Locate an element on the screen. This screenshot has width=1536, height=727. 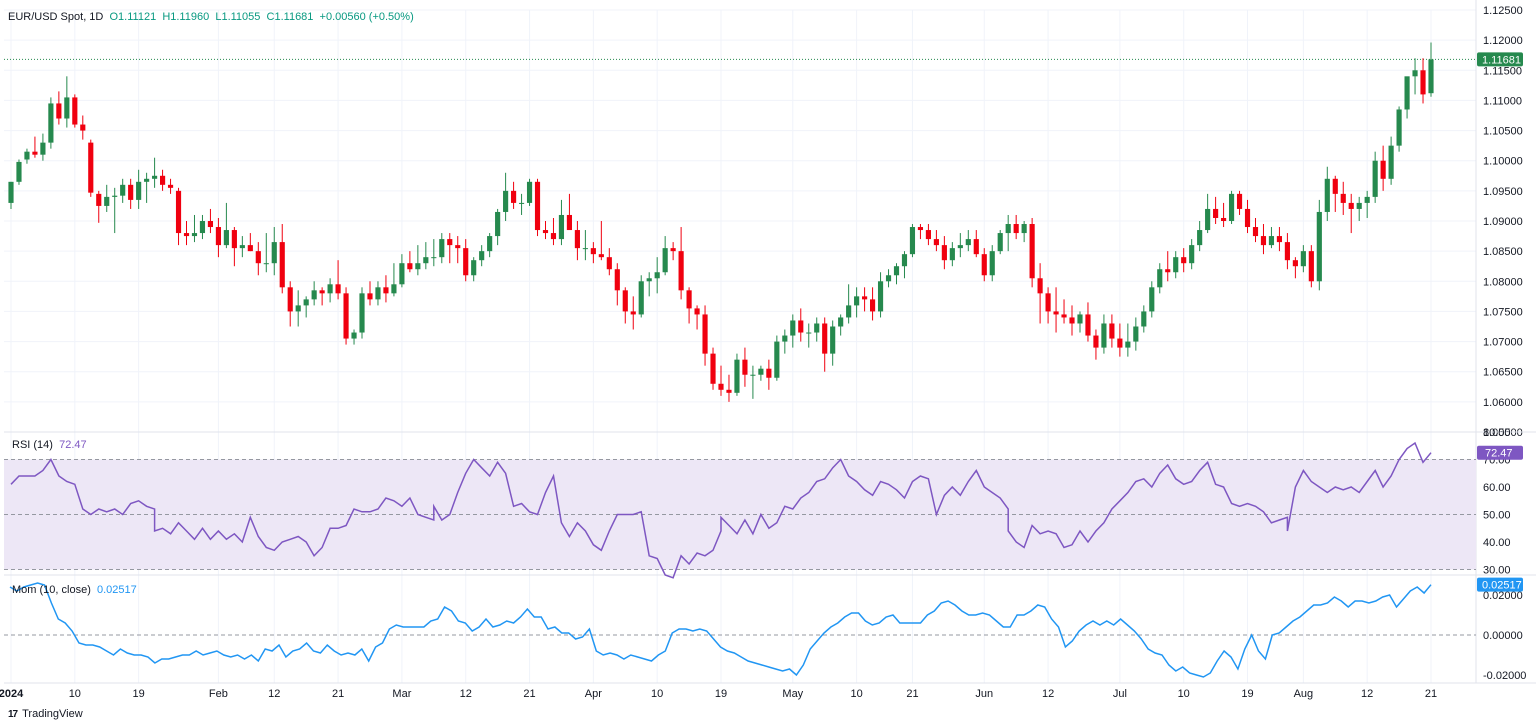
mom-axis-tick-label: 0.02000 is located at coordinates (1503, 596).